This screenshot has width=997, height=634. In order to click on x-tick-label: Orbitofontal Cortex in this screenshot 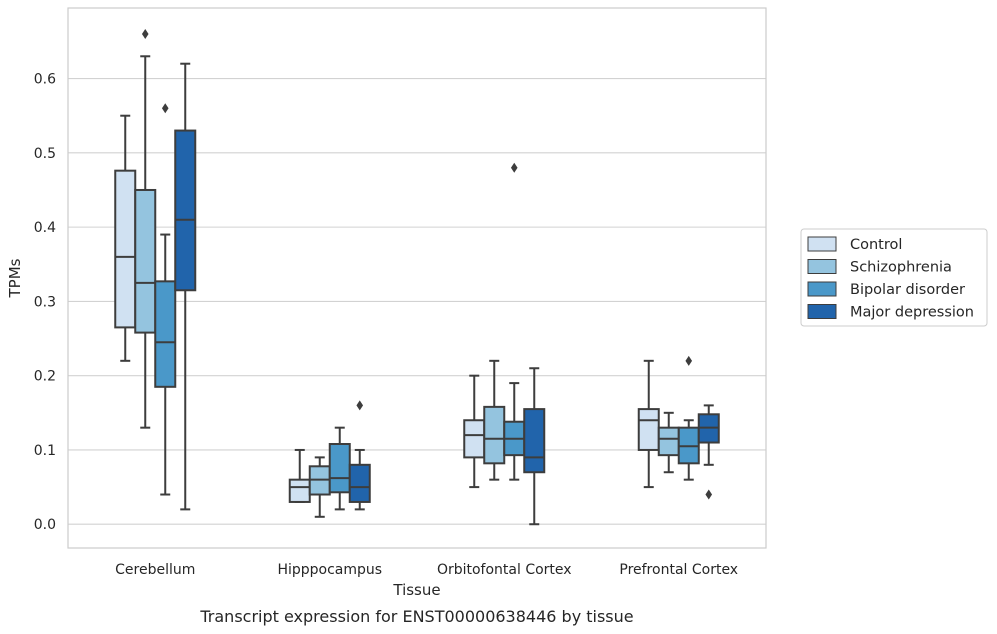, I will do `click(504, 570)`.